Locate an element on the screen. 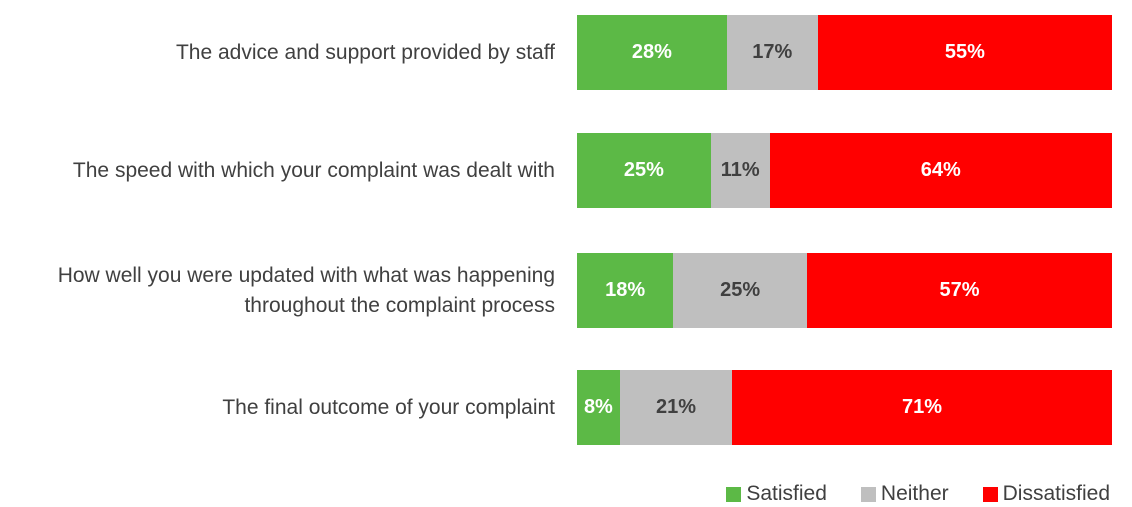 The height and width of the screenshot is (507, 1132). legend-label: Neither is located at coordinates (914, 493).